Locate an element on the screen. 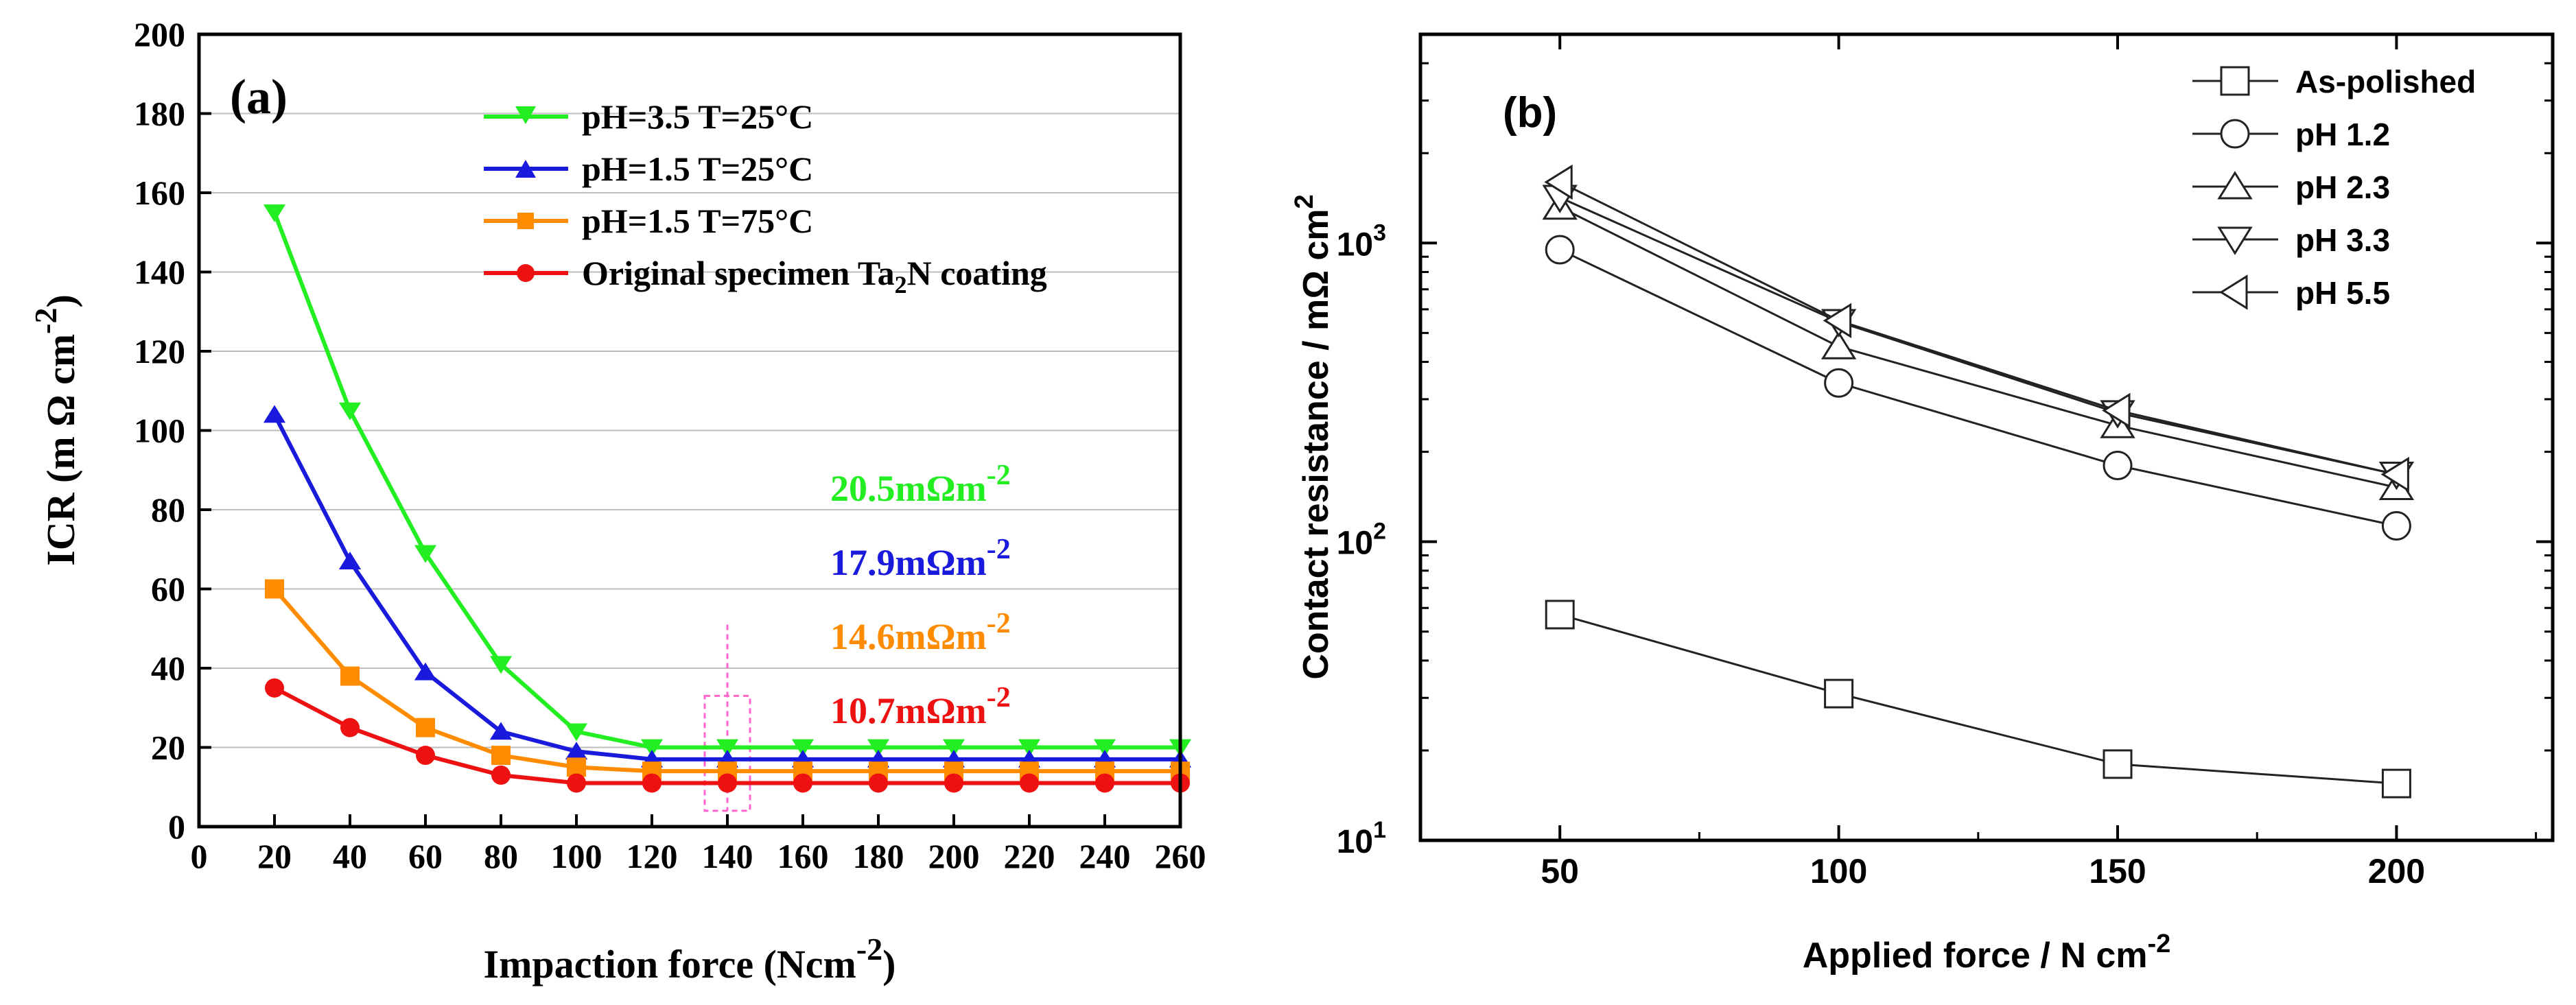  y-axis-title-exponent: -2 is located at coordinates (45, 321).